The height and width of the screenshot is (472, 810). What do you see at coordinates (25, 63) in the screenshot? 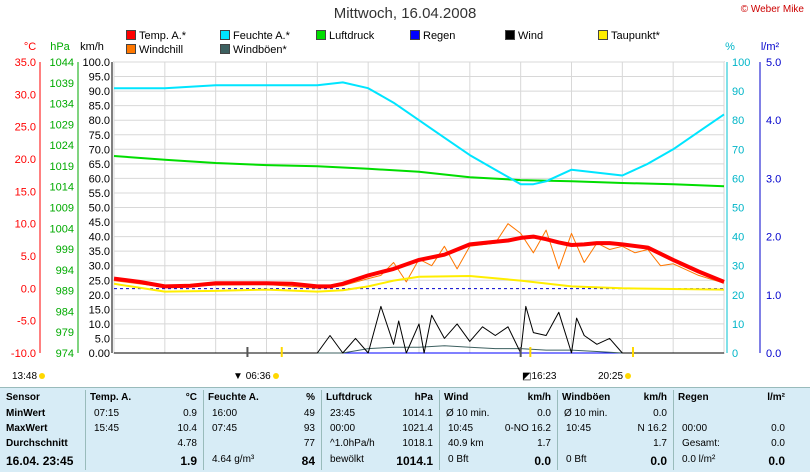
I see `temp-tick-label: 35.0` at bounding box center [25, 63].